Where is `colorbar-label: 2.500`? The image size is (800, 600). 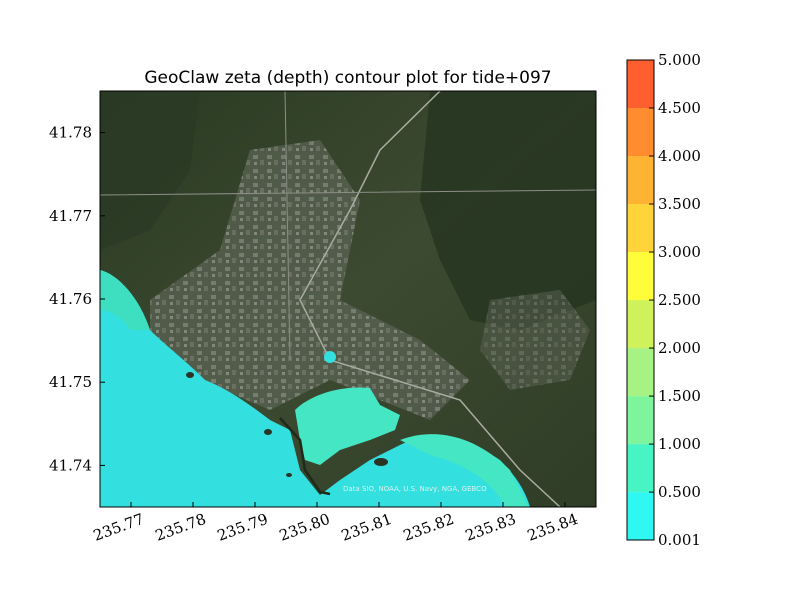
colorbar-label: 2.500 is located at coordinates (679, 300).